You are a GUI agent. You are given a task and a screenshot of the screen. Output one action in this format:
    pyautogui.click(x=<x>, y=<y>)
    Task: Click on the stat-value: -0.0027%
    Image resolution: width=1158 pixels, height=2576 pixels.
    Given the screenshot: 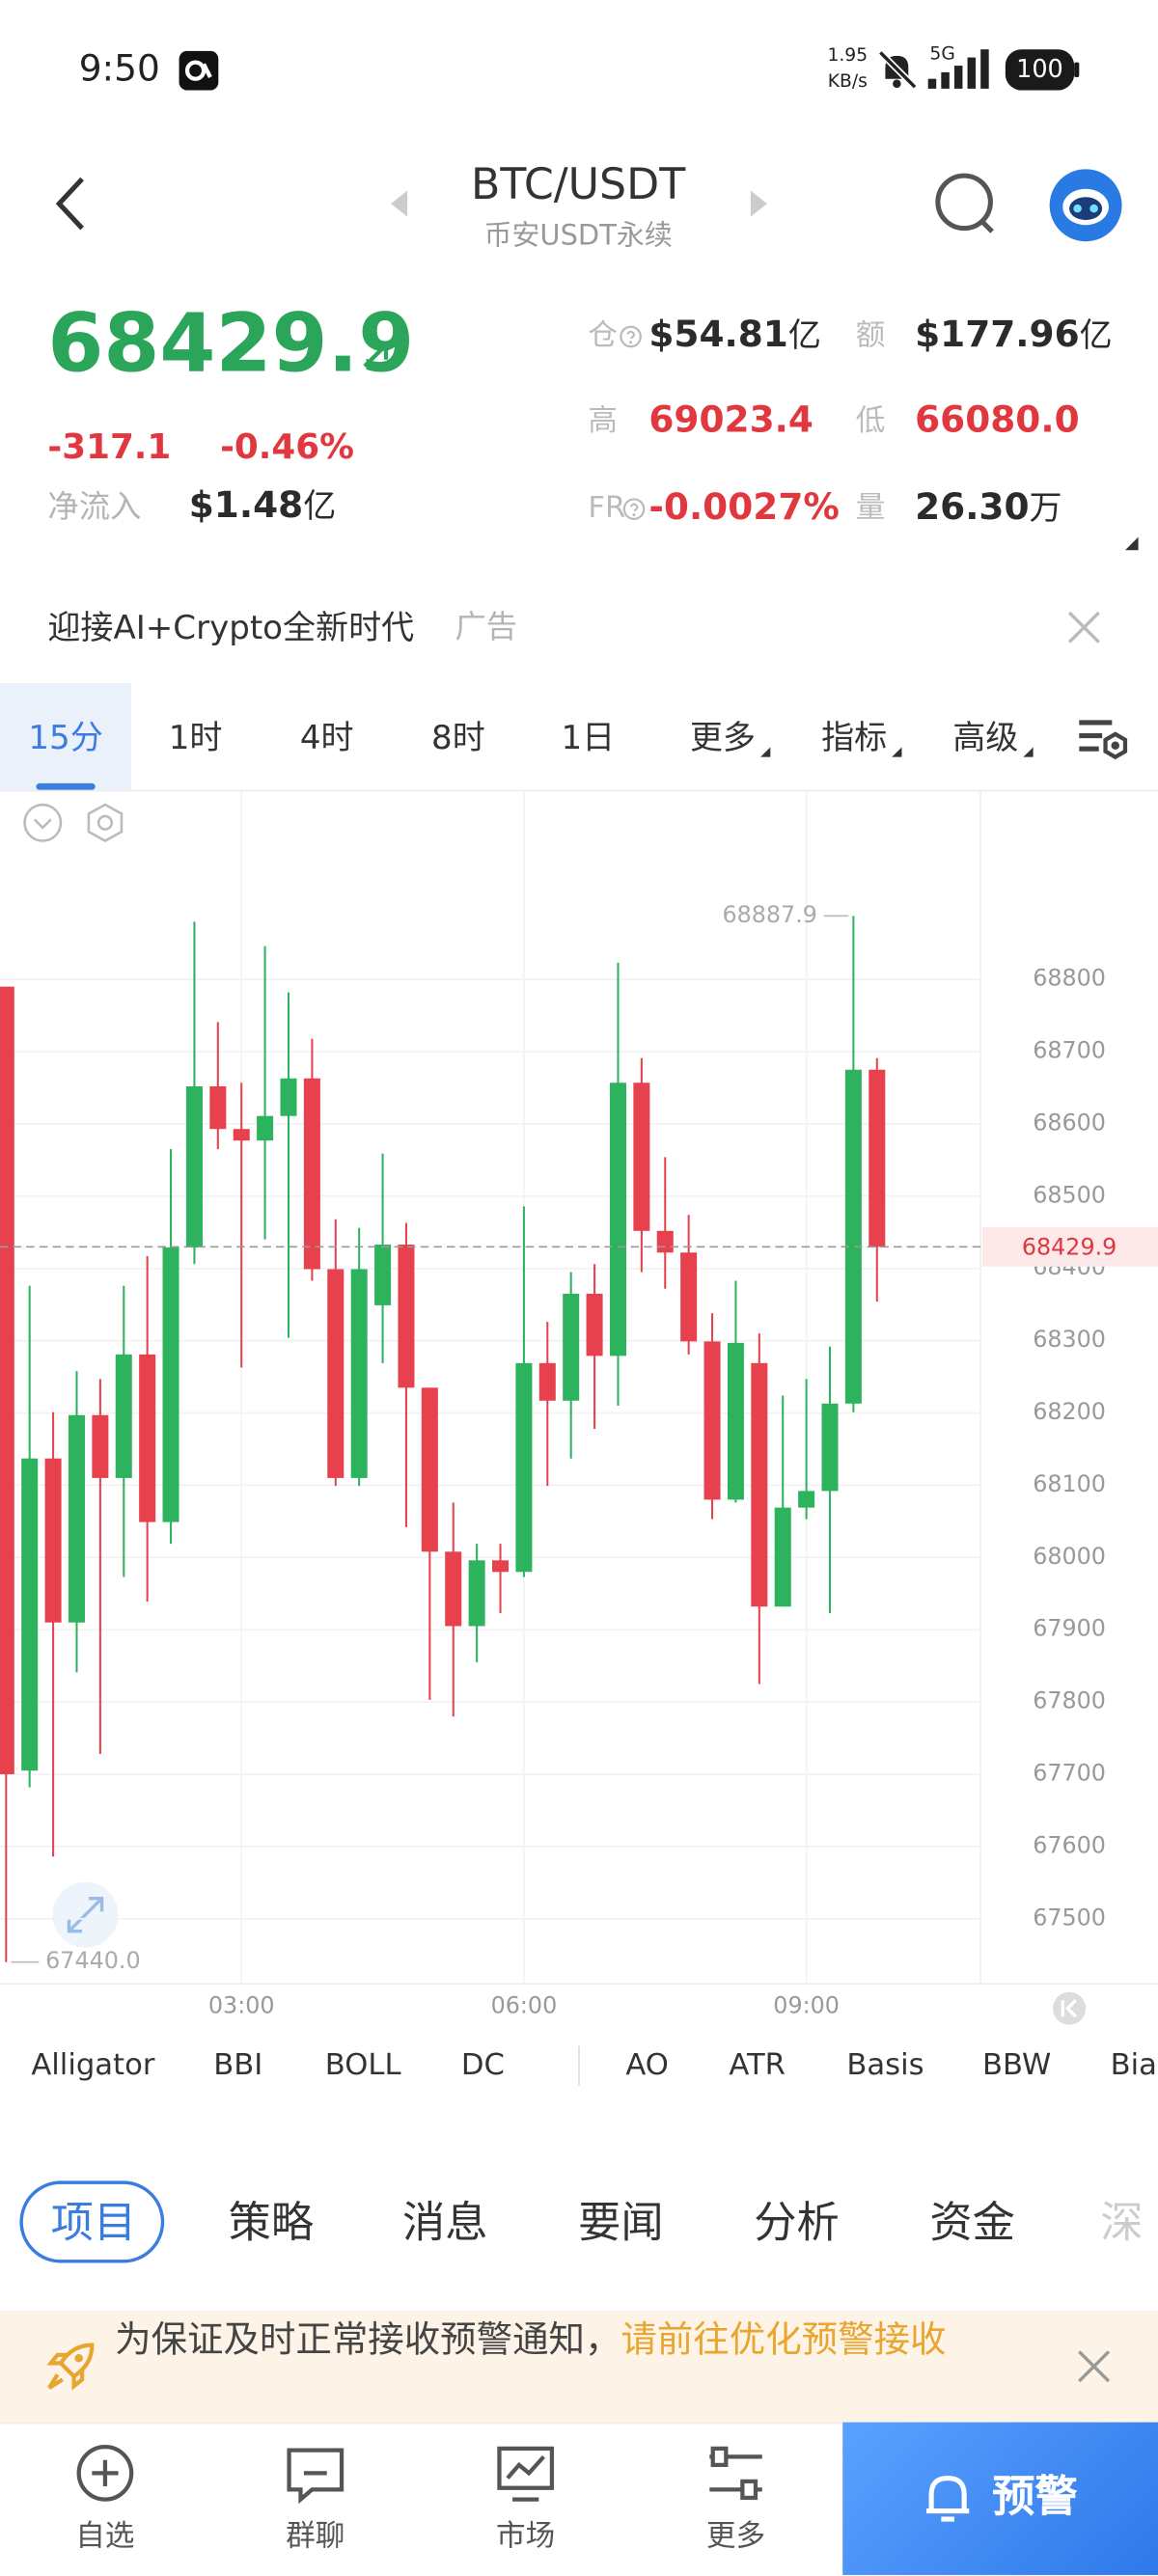 What is the action you would take?
    pyautogui.click(x=744, y=508)
    